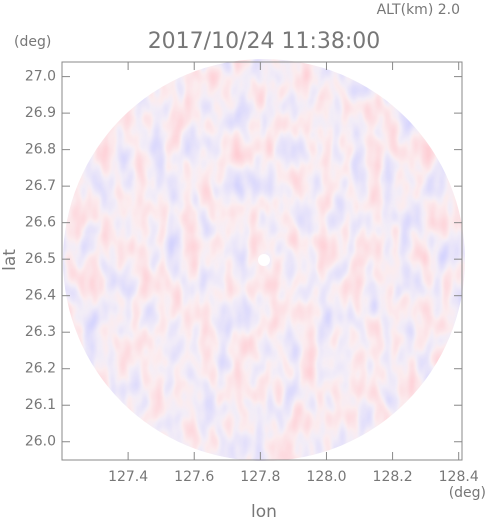 This screenshot has width=491, height=521. I want to click on y-tick-label: 26.8, so click(40, 150).